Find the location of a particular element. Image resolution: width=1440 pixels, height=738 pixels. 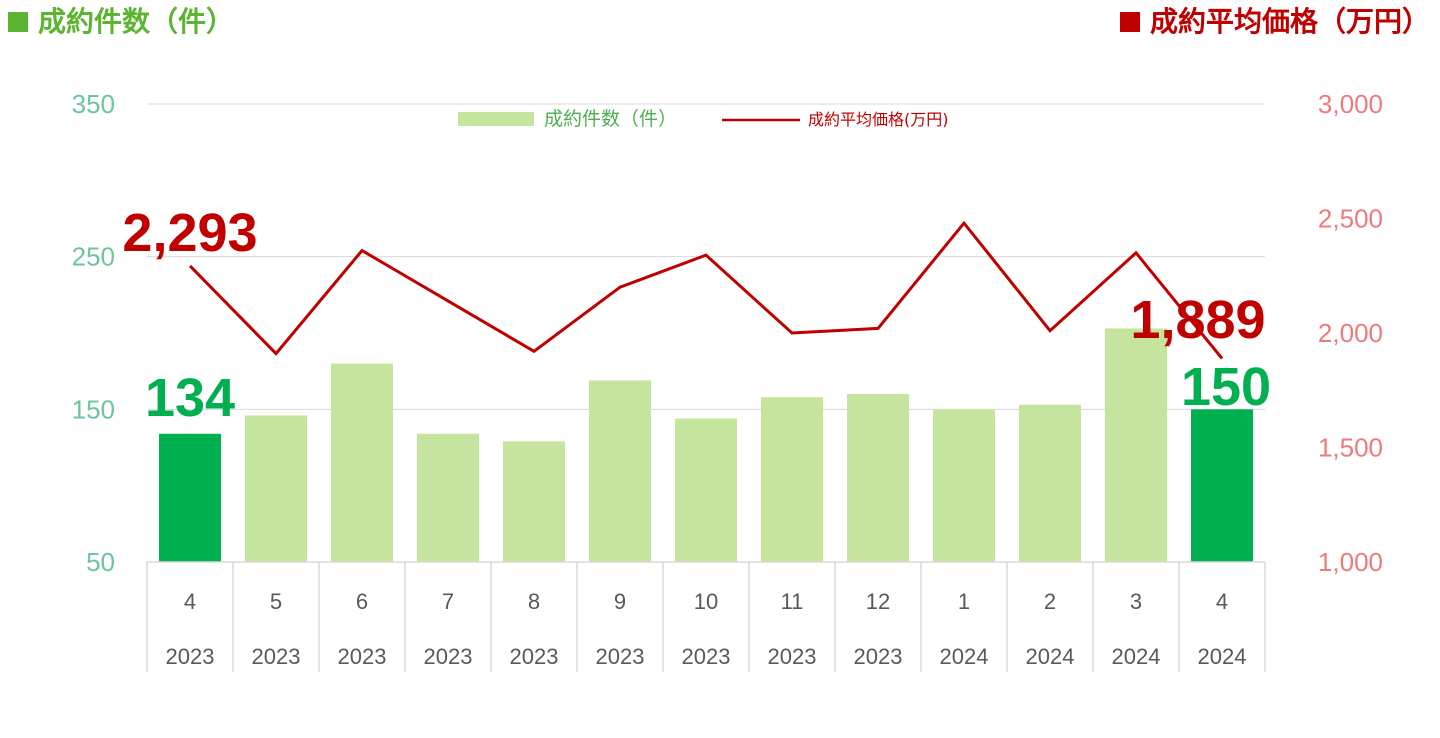

green-square-icon is located at coordinates (18, 22).